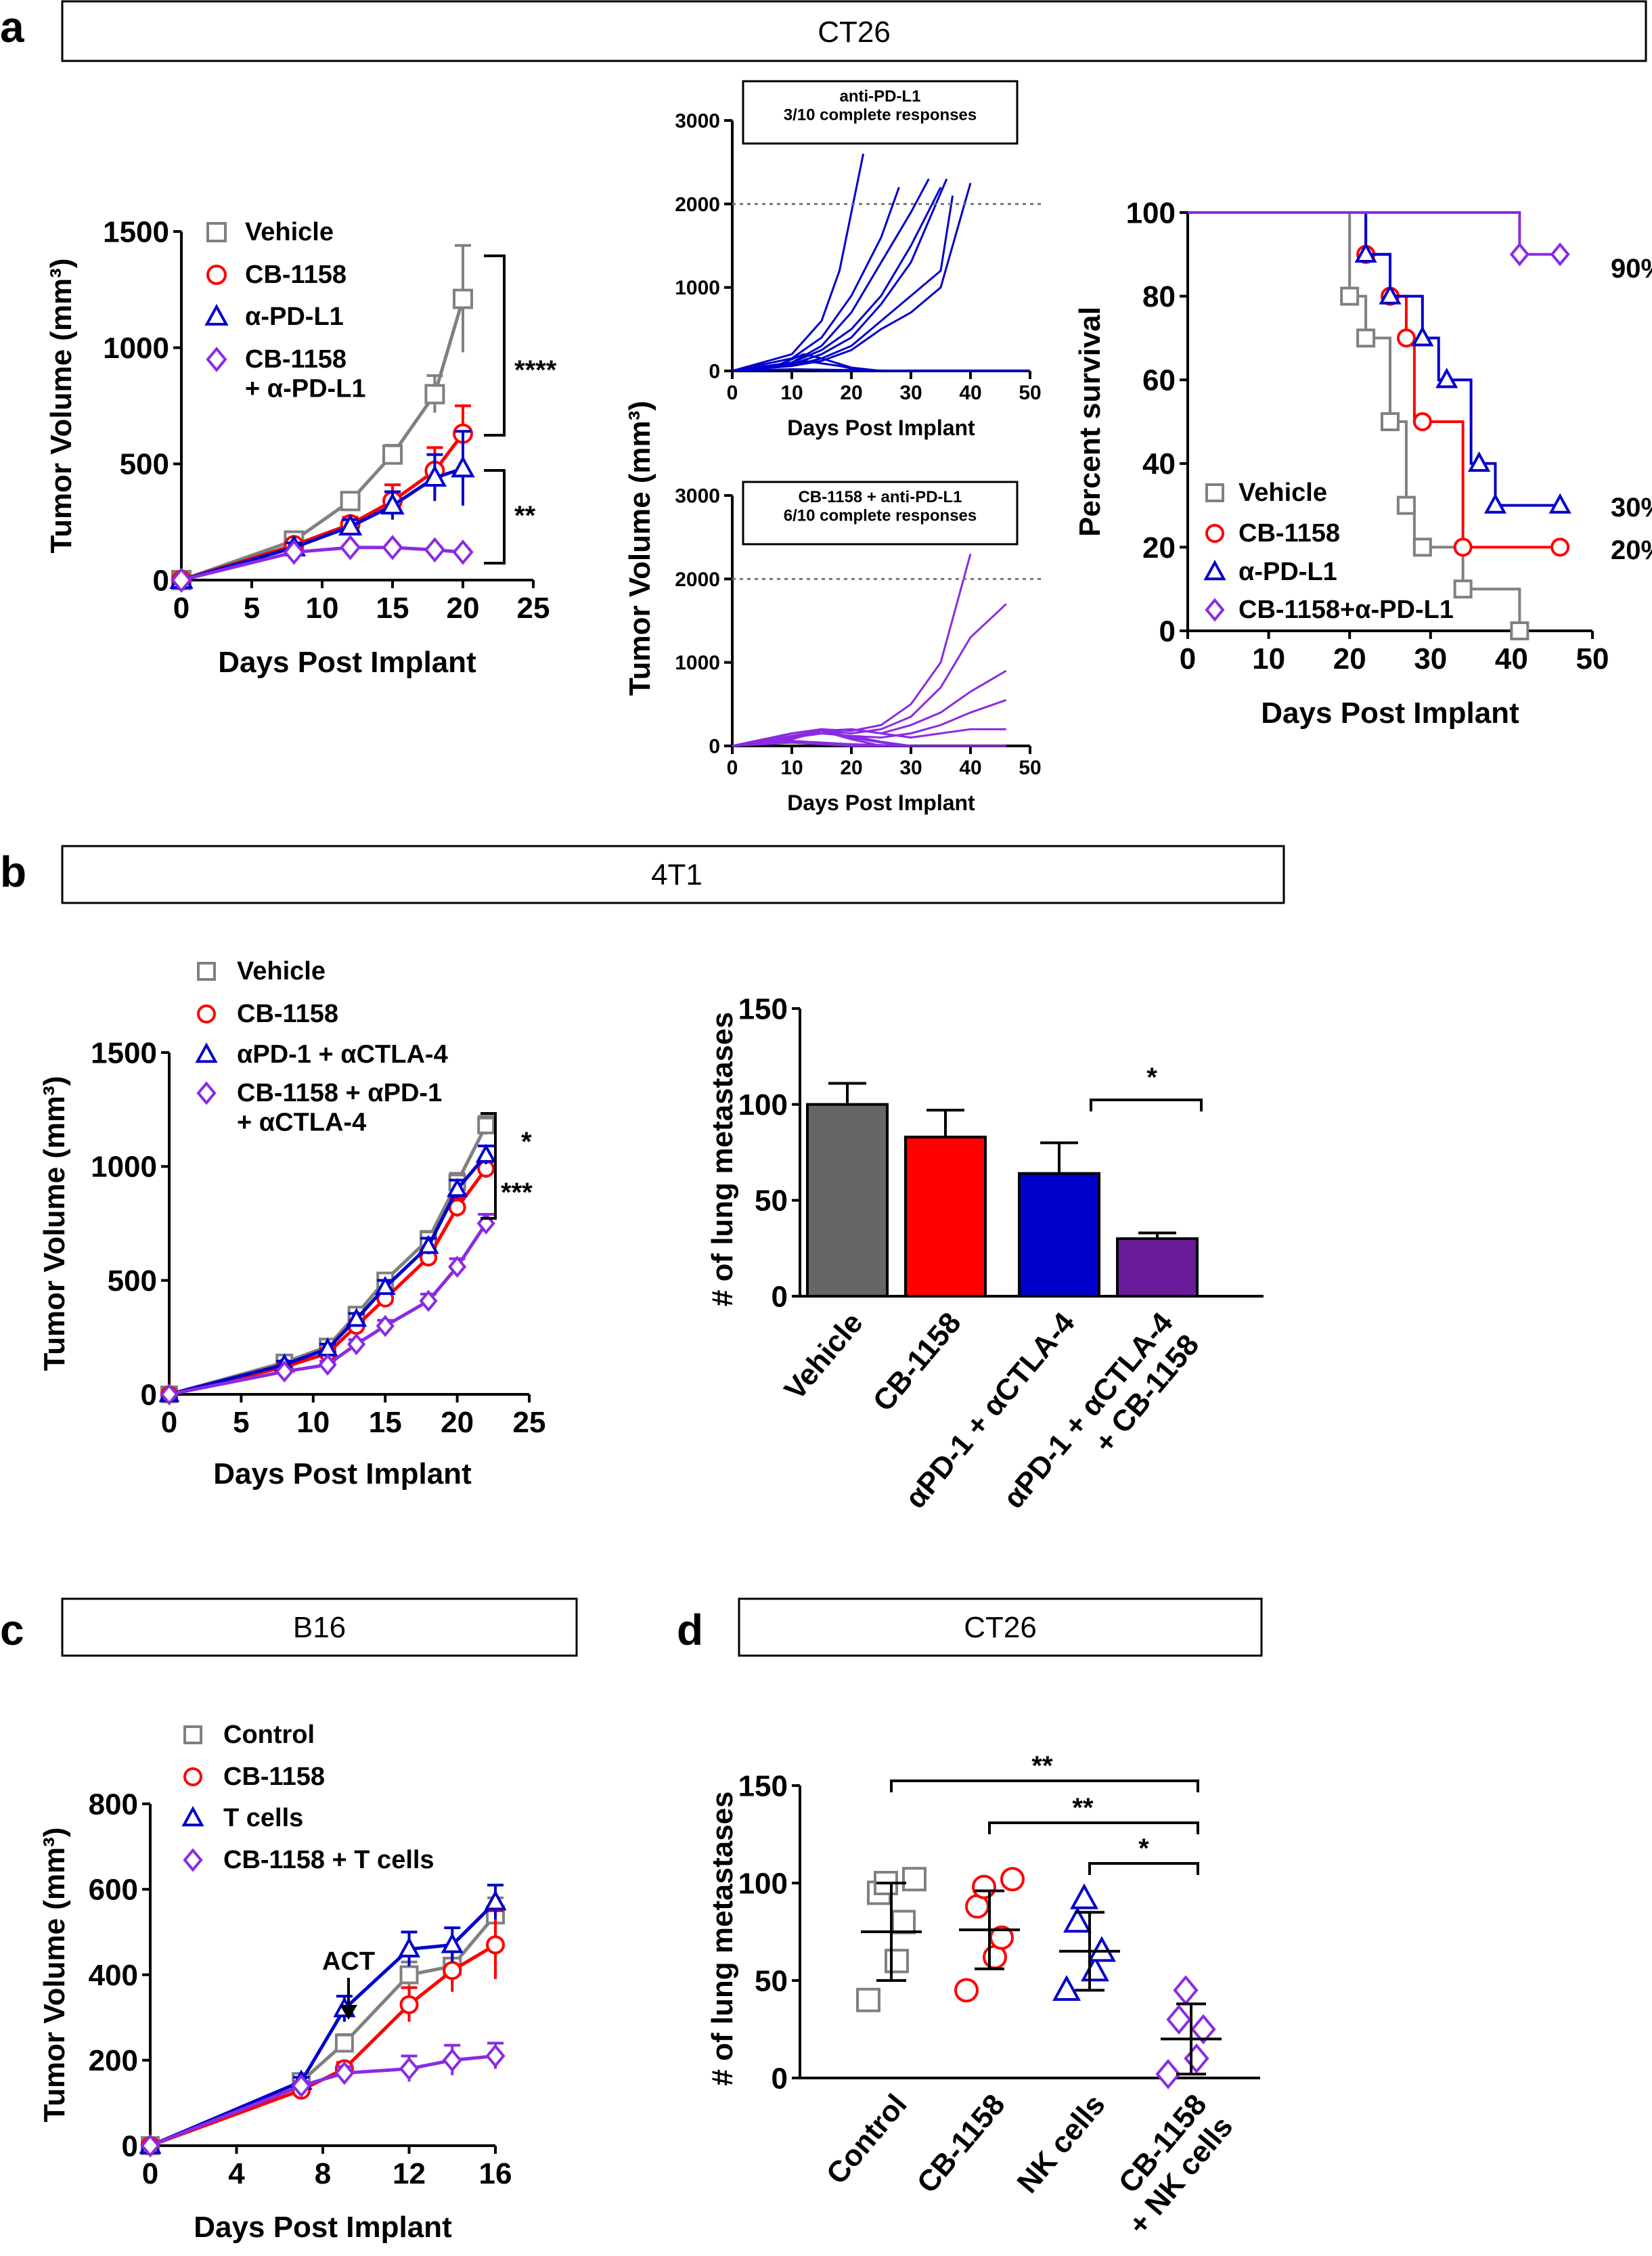 The image size is (1652, 2256). I want to click on y-tick-label: 200, so click(113, 2060).